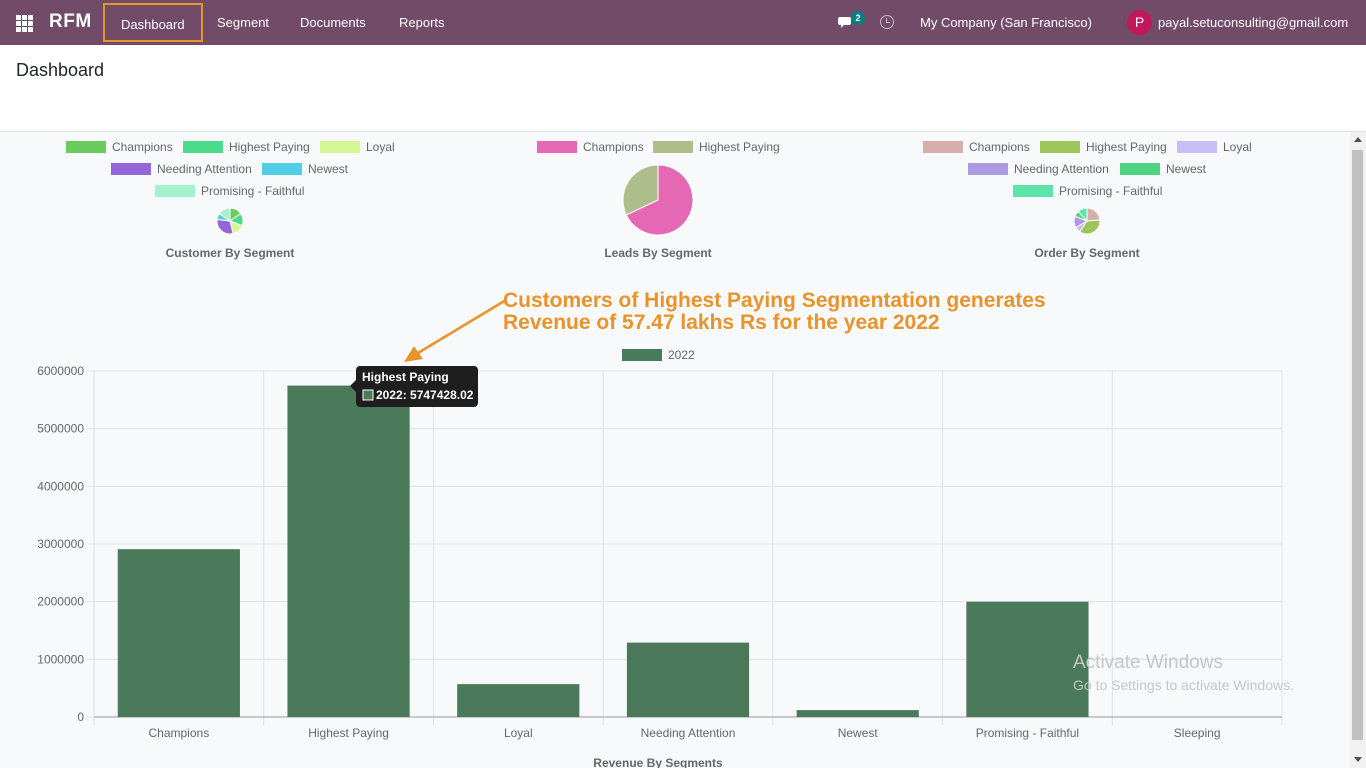 The width and height of the screenshot is (1366, 768). I want to click on pie-chart-title: Customer By Segment, so click(230, 253).